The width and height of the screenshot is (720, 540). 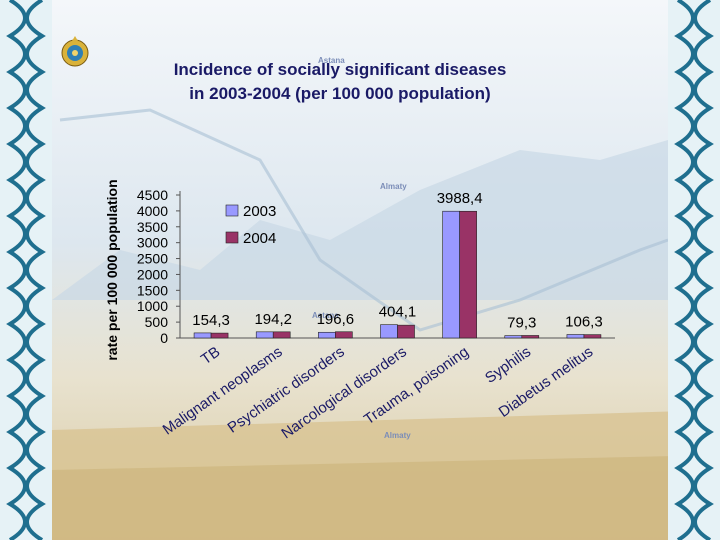 I want to click on category-label: Syphilis, so click(x=508, y=365).